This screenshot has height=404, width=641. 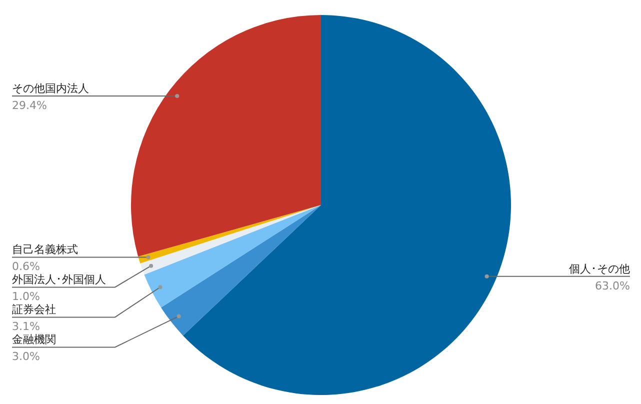 I want to click on slice-label: 自己名義株式, so click(x=45, y=249).